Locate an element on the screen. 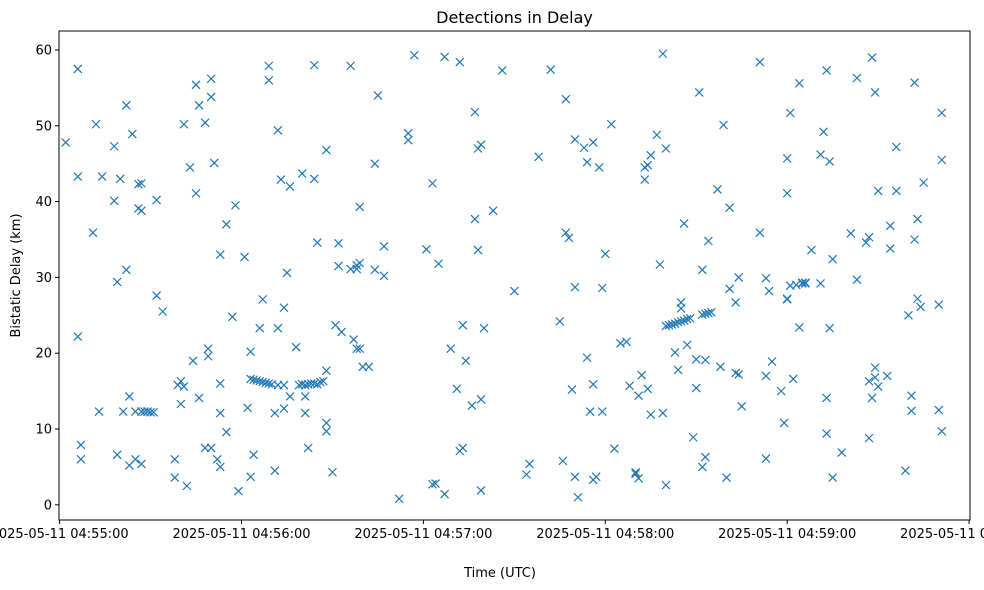 Image resolution: width=984 pixels, height=590 pixels. x-tick-label: 2025-05-11 05:00:00 is located at coordinates (942, 534).